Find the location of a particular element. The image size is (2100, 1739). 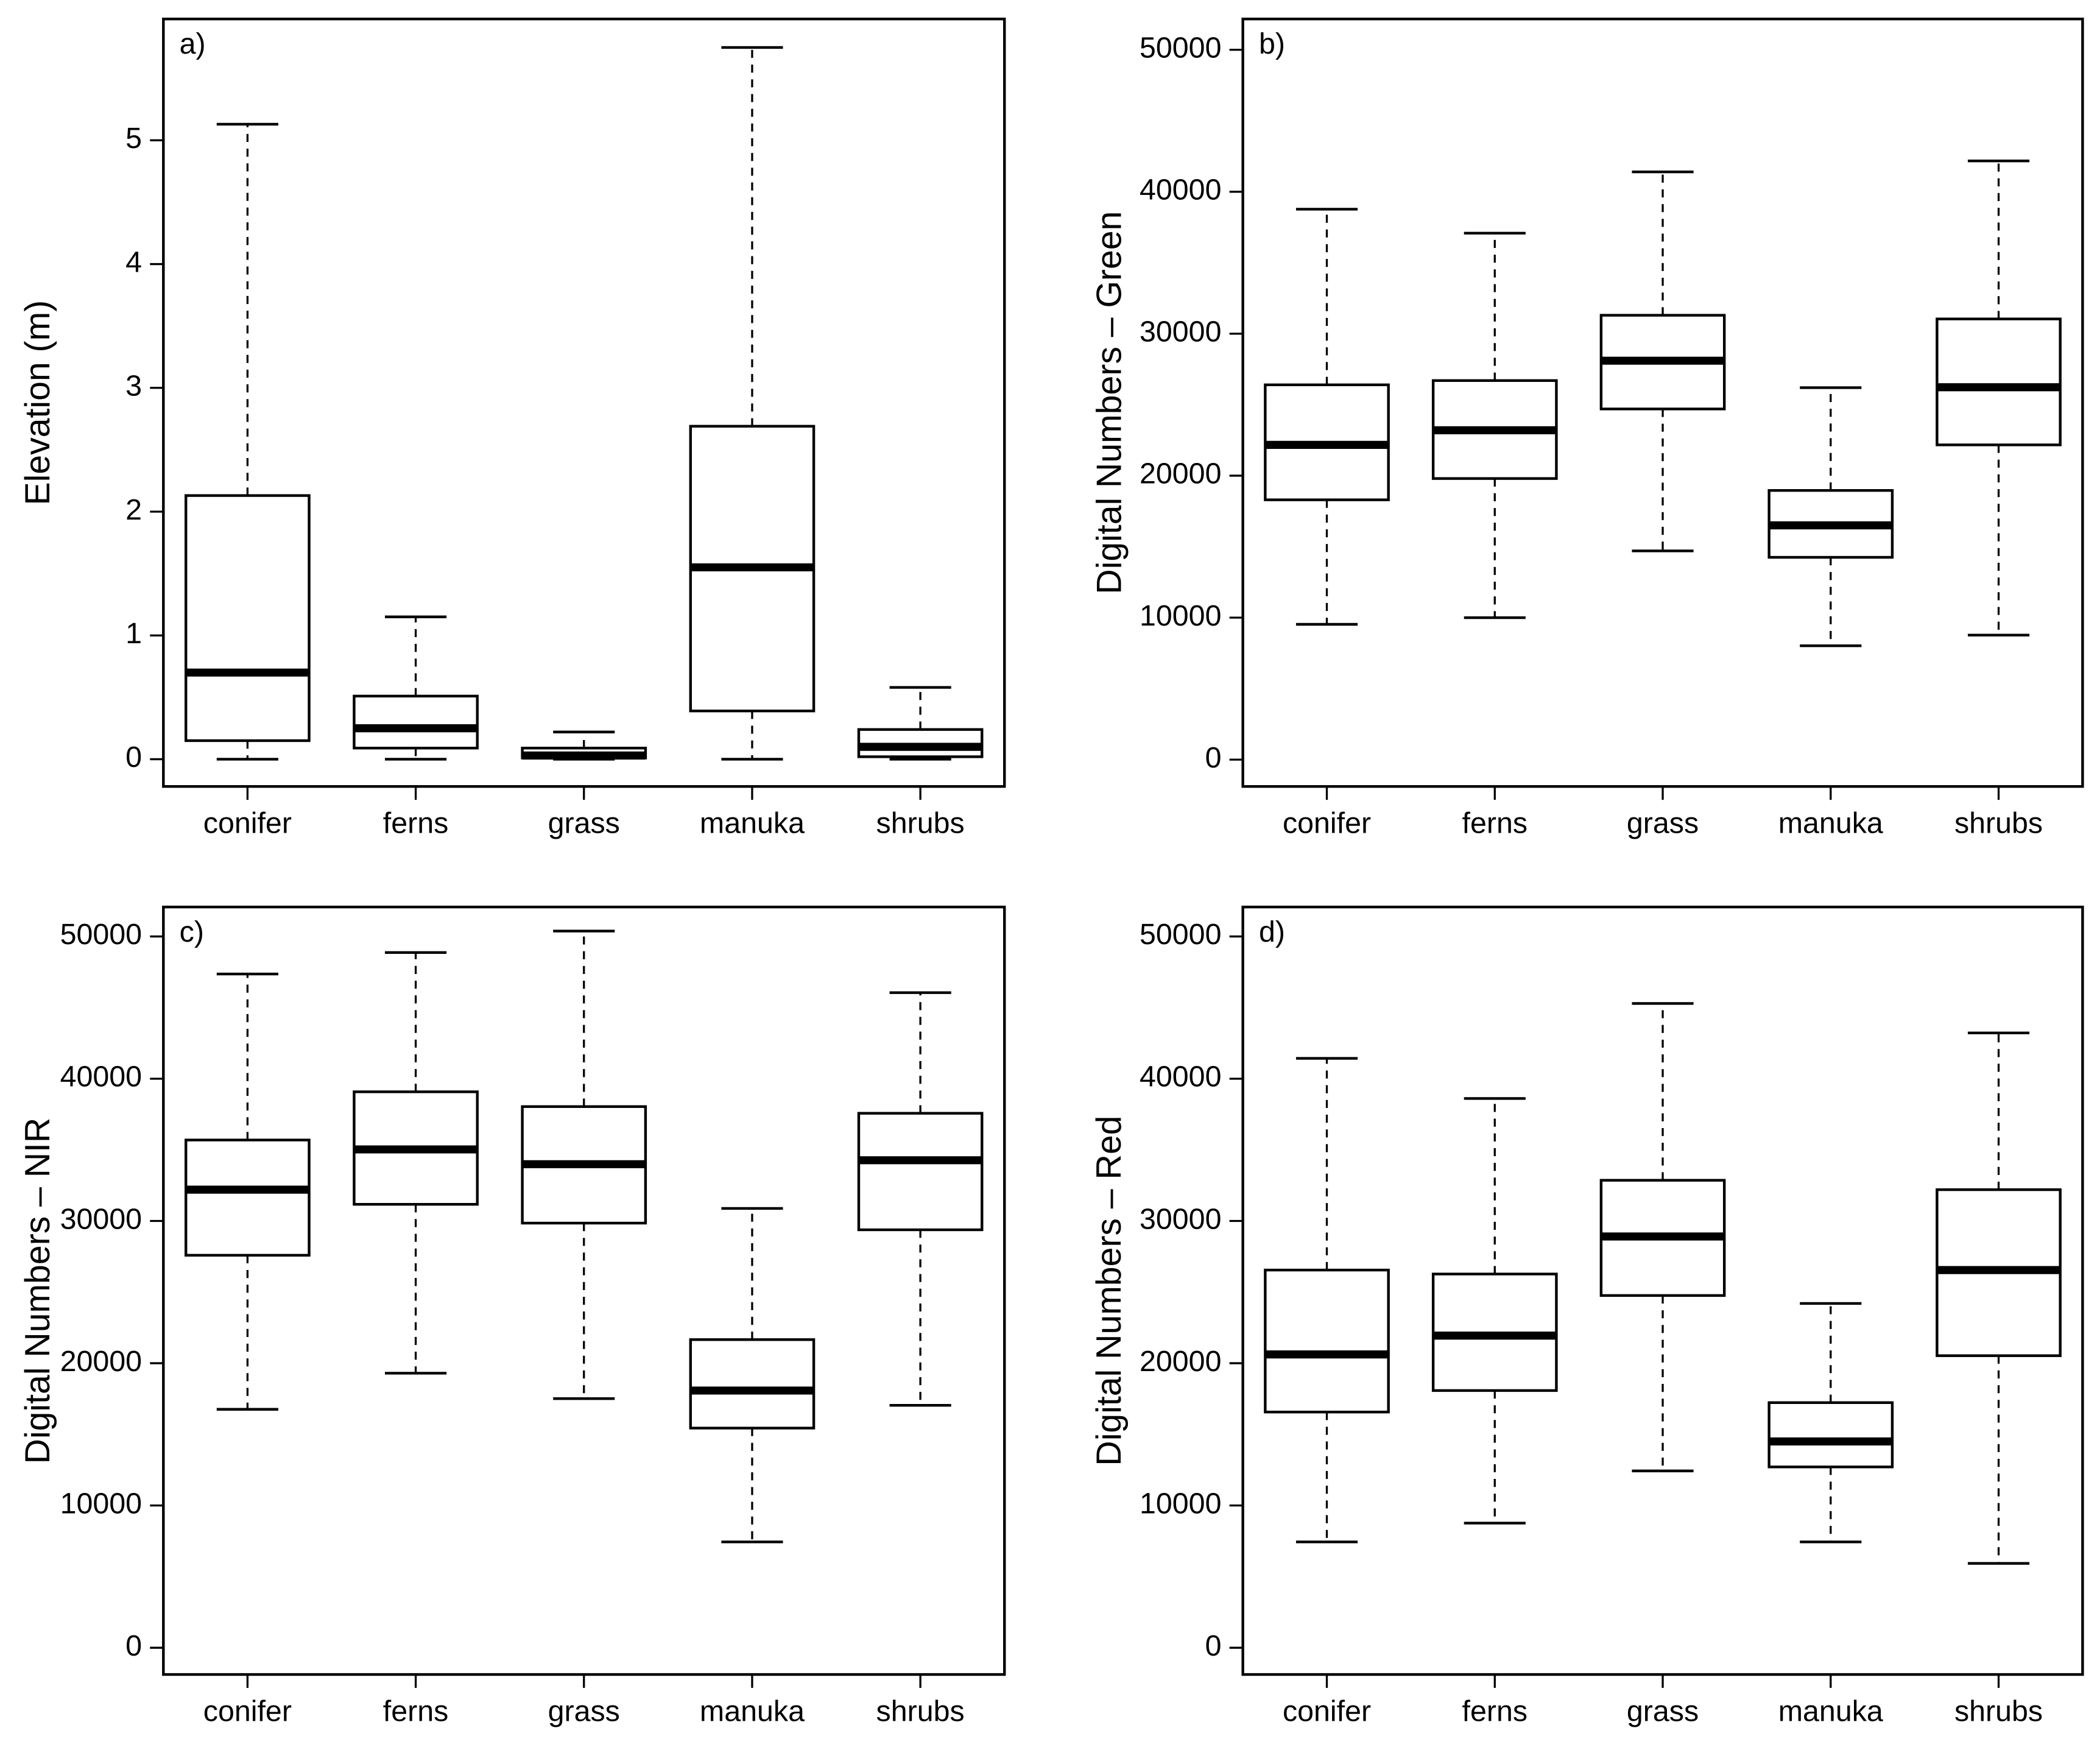

y-tick-label: 3 is located at coordinates (133, 386).